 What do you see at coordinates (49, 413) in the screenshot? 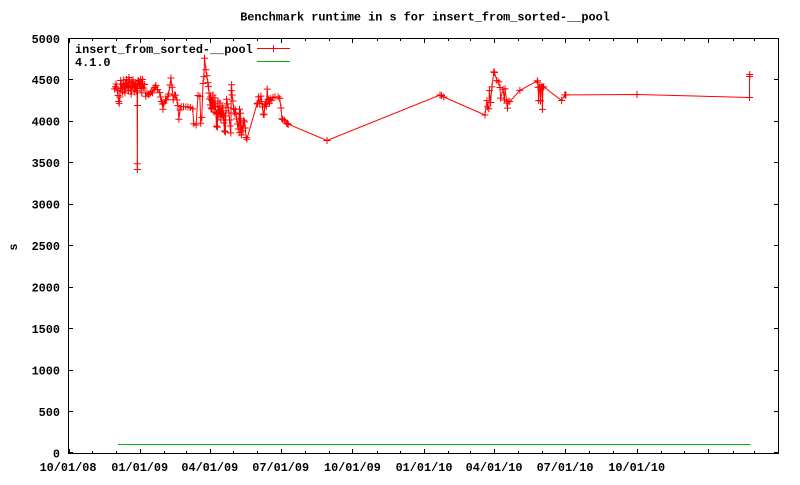
I see `svg-text: 500` at bounding box center [49, 413].